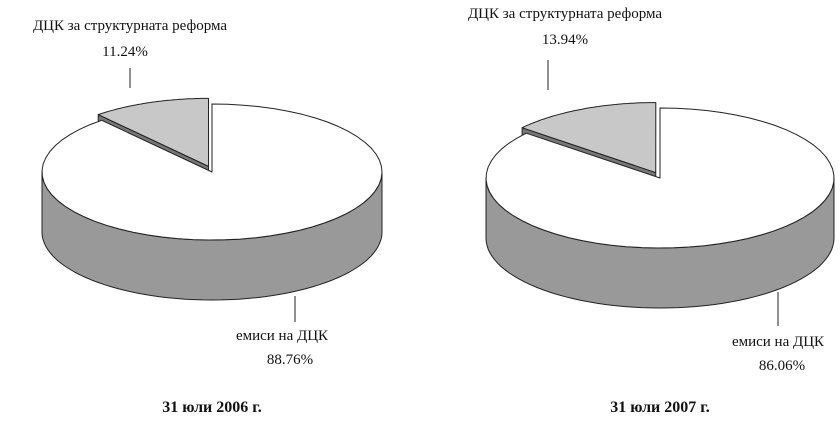 The image size is (840, 433). What do you see at coordinates (125, 52) in the screenshot?
I see `slice-value-label: 11.24%` at bounding box center [125, 52].